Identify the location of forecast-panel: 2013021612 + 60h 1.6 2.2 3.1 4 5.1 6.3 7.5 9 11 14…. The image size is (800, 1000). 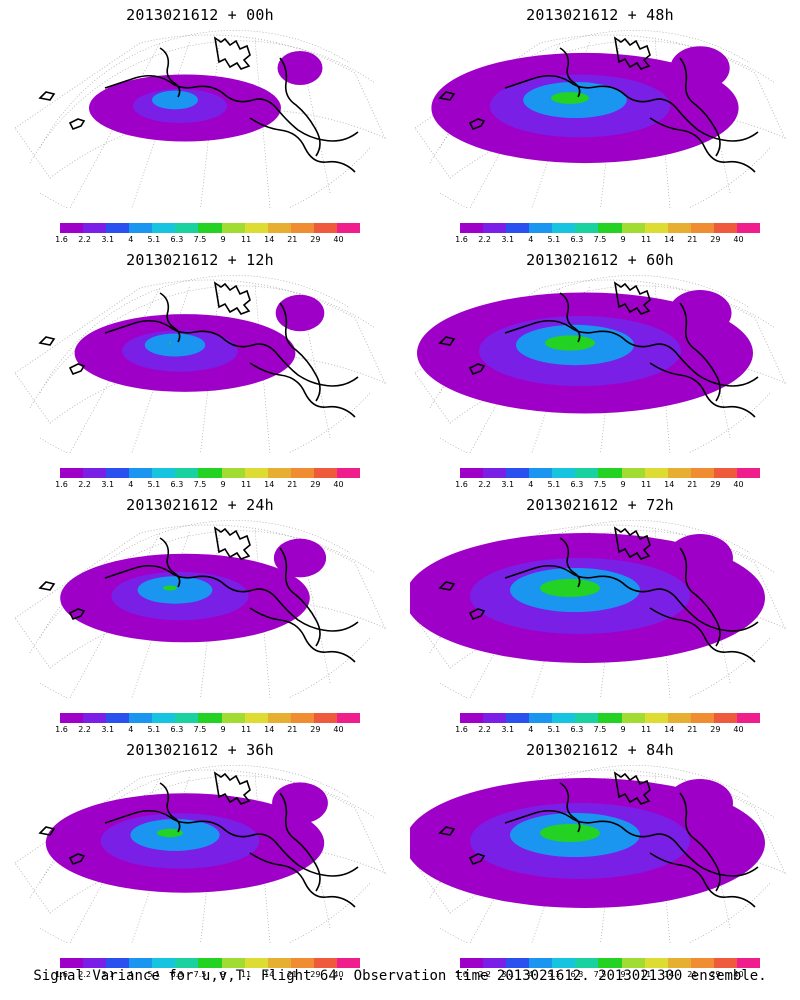
(600, 367).